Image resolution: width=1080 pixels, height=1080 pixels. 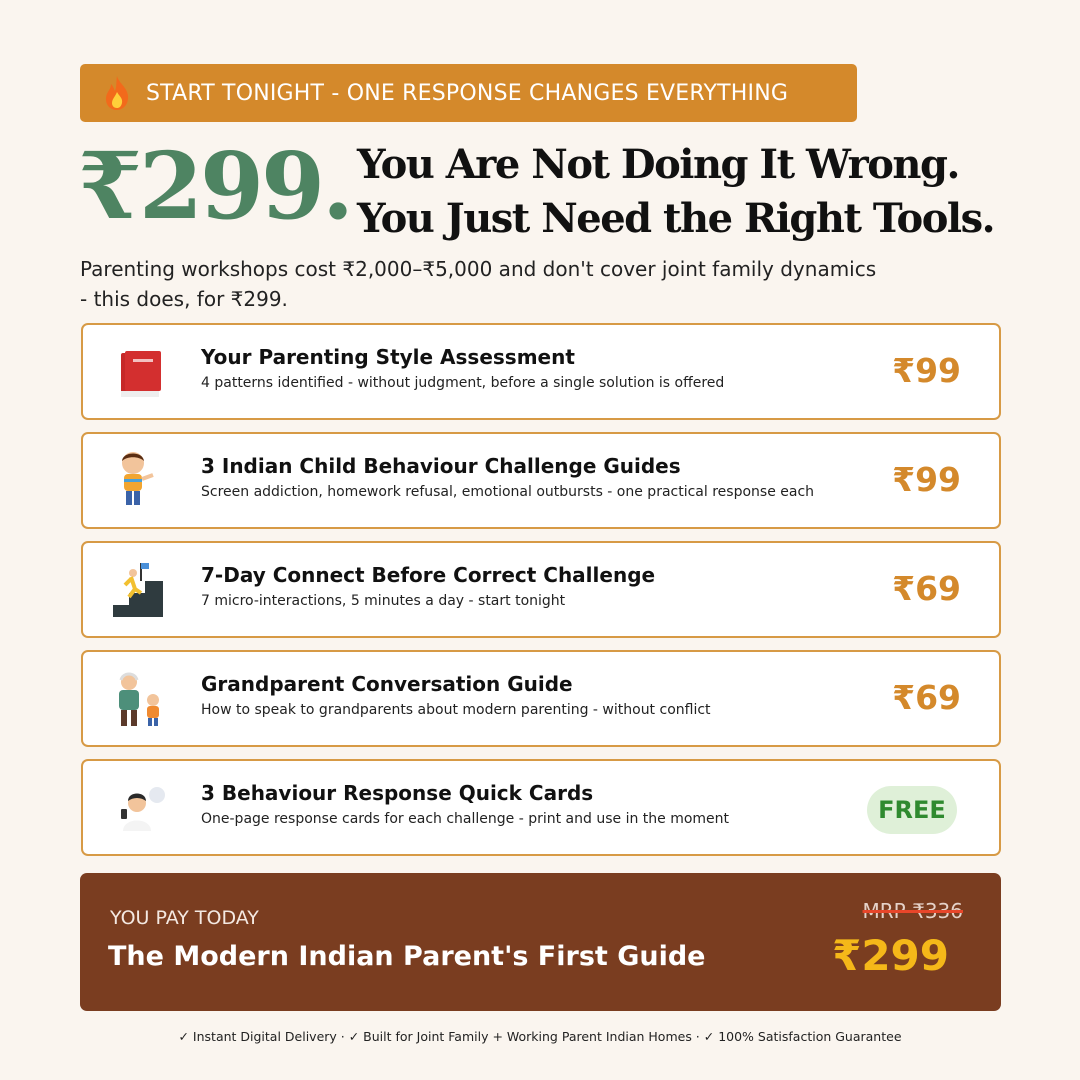 What do you see at coordinates (138, 590) in the screenshot?
I see `climbing-steps-flag-icon` at bounding box center [138, 590].